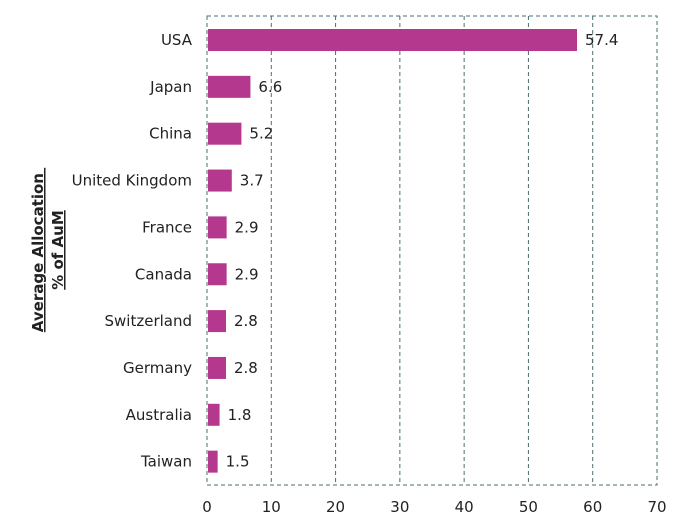  Describe the element at coordinates (592, 507) in the screenshot. I see `x-tick-label: 60` at that location.